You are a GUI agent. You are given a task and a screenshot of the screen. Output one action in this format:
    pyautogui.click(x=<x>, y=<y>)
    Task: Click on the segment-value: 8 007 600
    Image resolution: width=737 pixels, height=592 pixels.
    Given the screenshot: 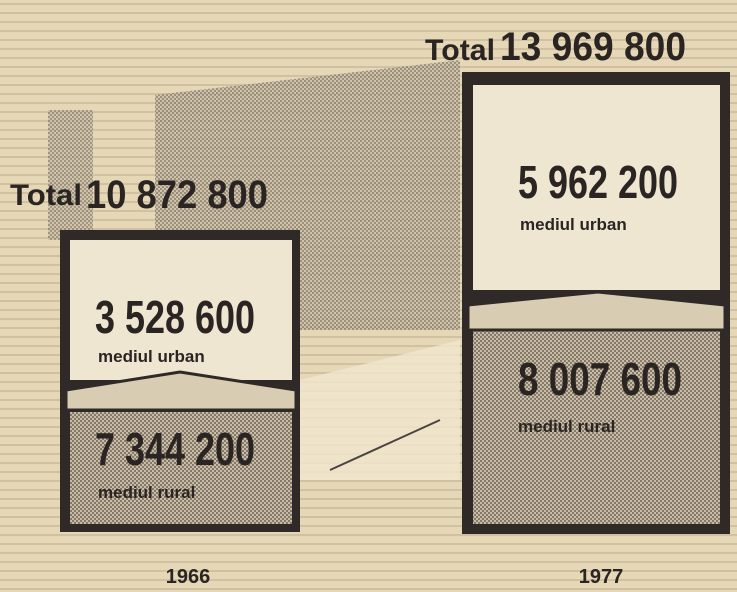 What is the action you would take?
    pyautogui.click(x=600, y=379)
    